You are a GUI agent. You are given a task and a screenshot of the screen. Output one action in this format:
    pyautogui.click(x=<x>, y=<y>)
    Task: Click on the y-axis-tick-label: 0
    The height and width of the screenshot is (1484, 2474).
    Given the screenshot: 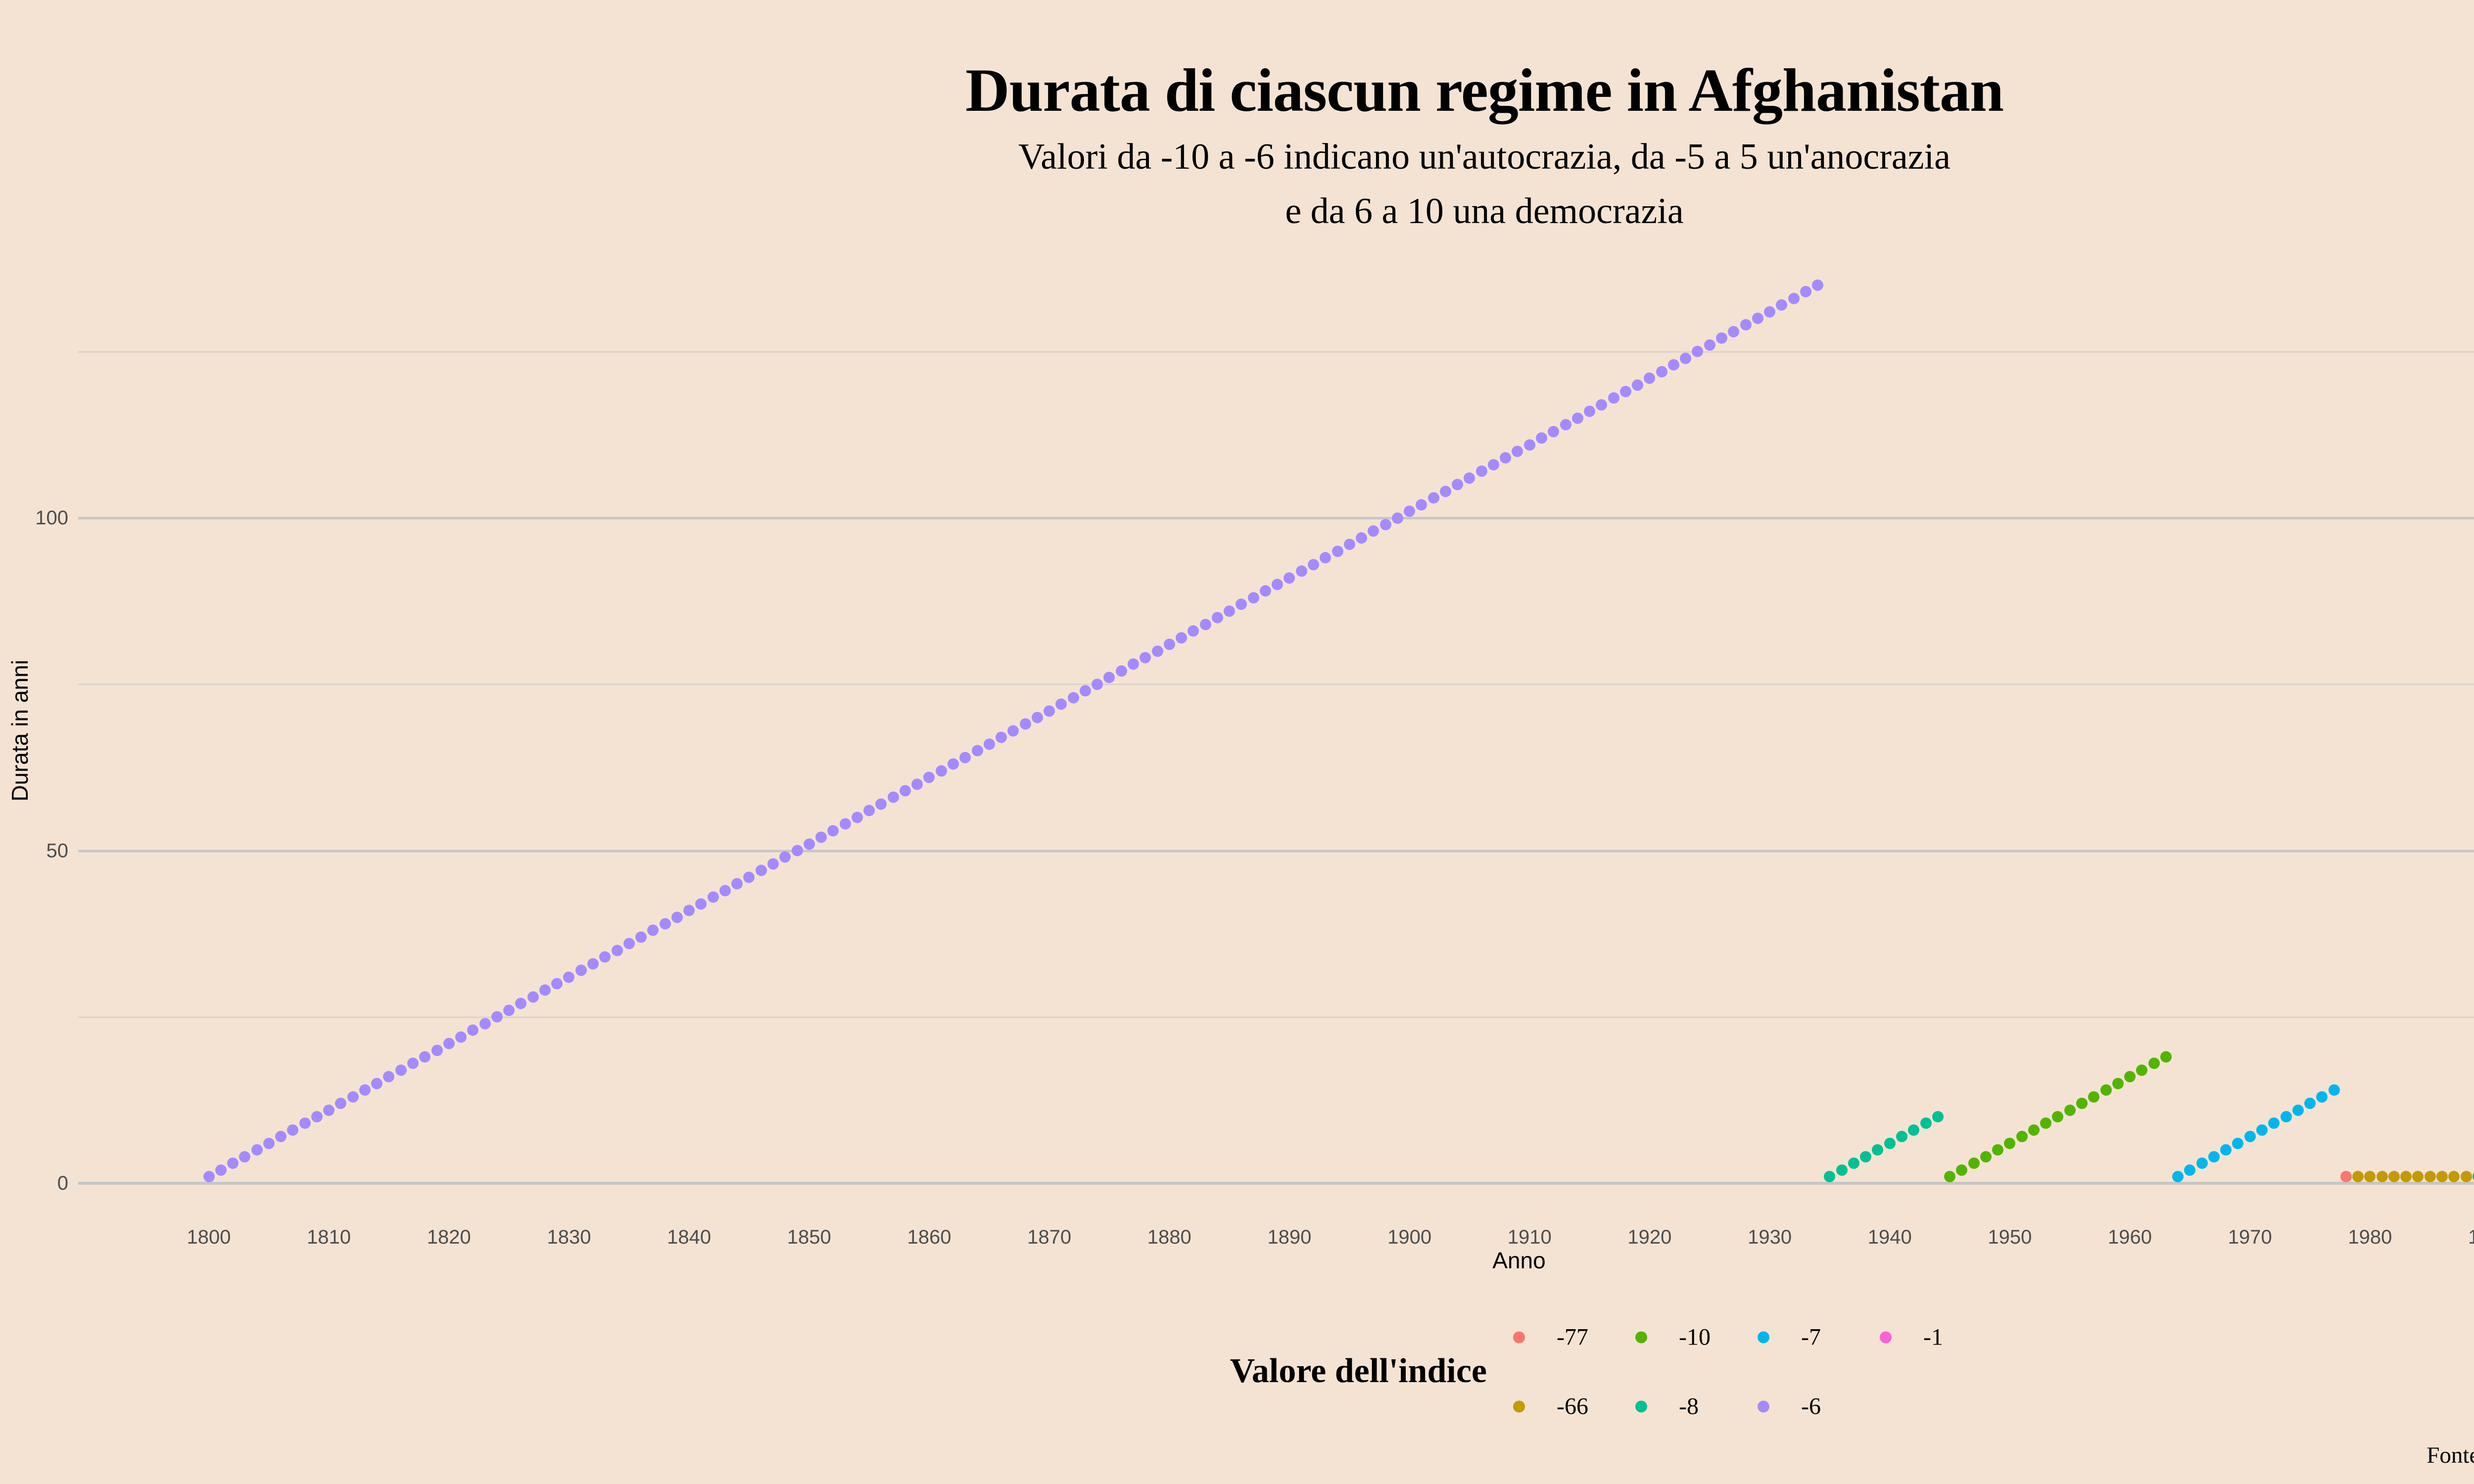 What is the action you would take?
    pyautogui.click(x=63, y=1183)
    